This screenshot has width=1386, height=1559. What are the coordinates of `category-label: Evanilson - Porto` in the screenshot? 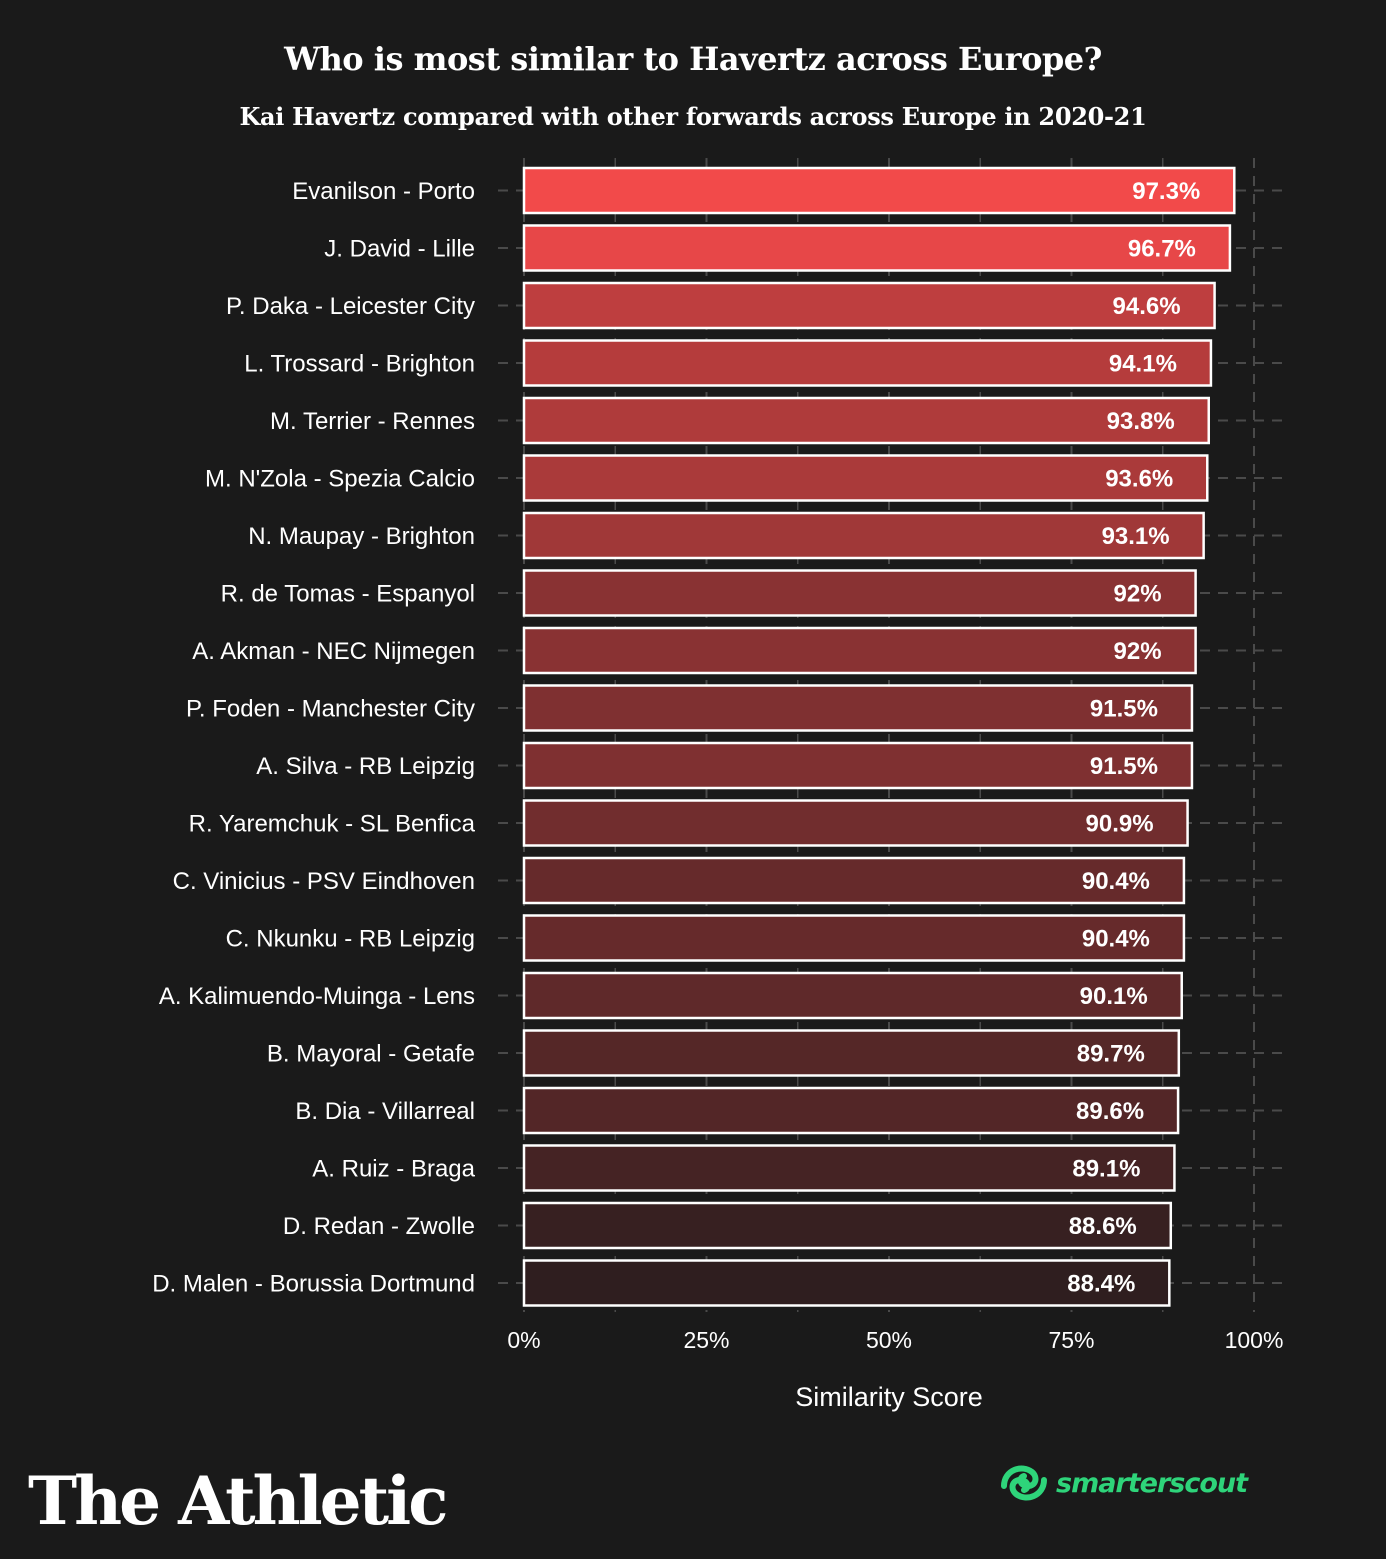 It's located at (383, 191).